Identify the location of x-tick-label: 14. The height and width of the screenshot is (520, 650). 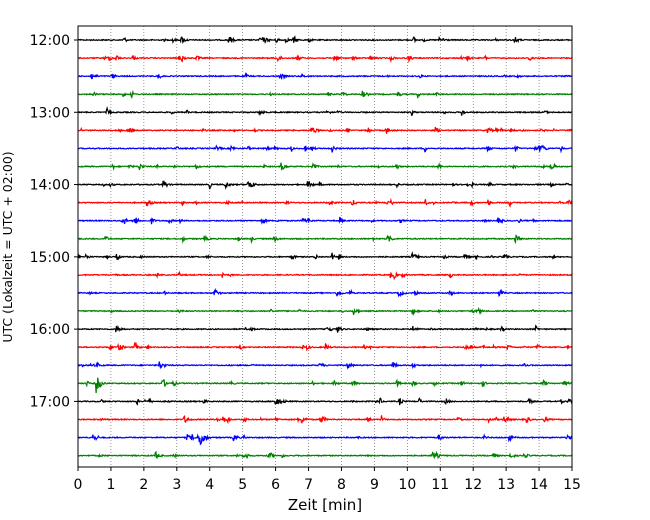
(539, 485).